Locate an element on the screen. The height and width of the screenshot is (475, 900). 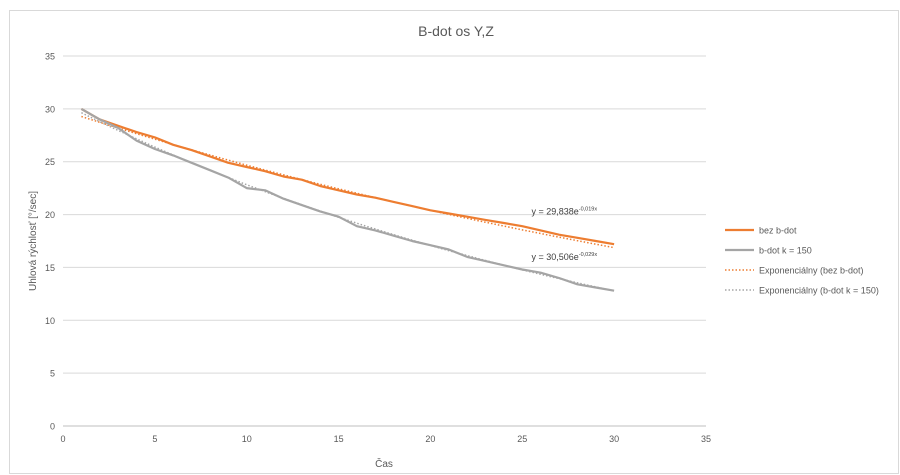
legend-label: b-dot k = 150 is located at coordinates (785, 251).